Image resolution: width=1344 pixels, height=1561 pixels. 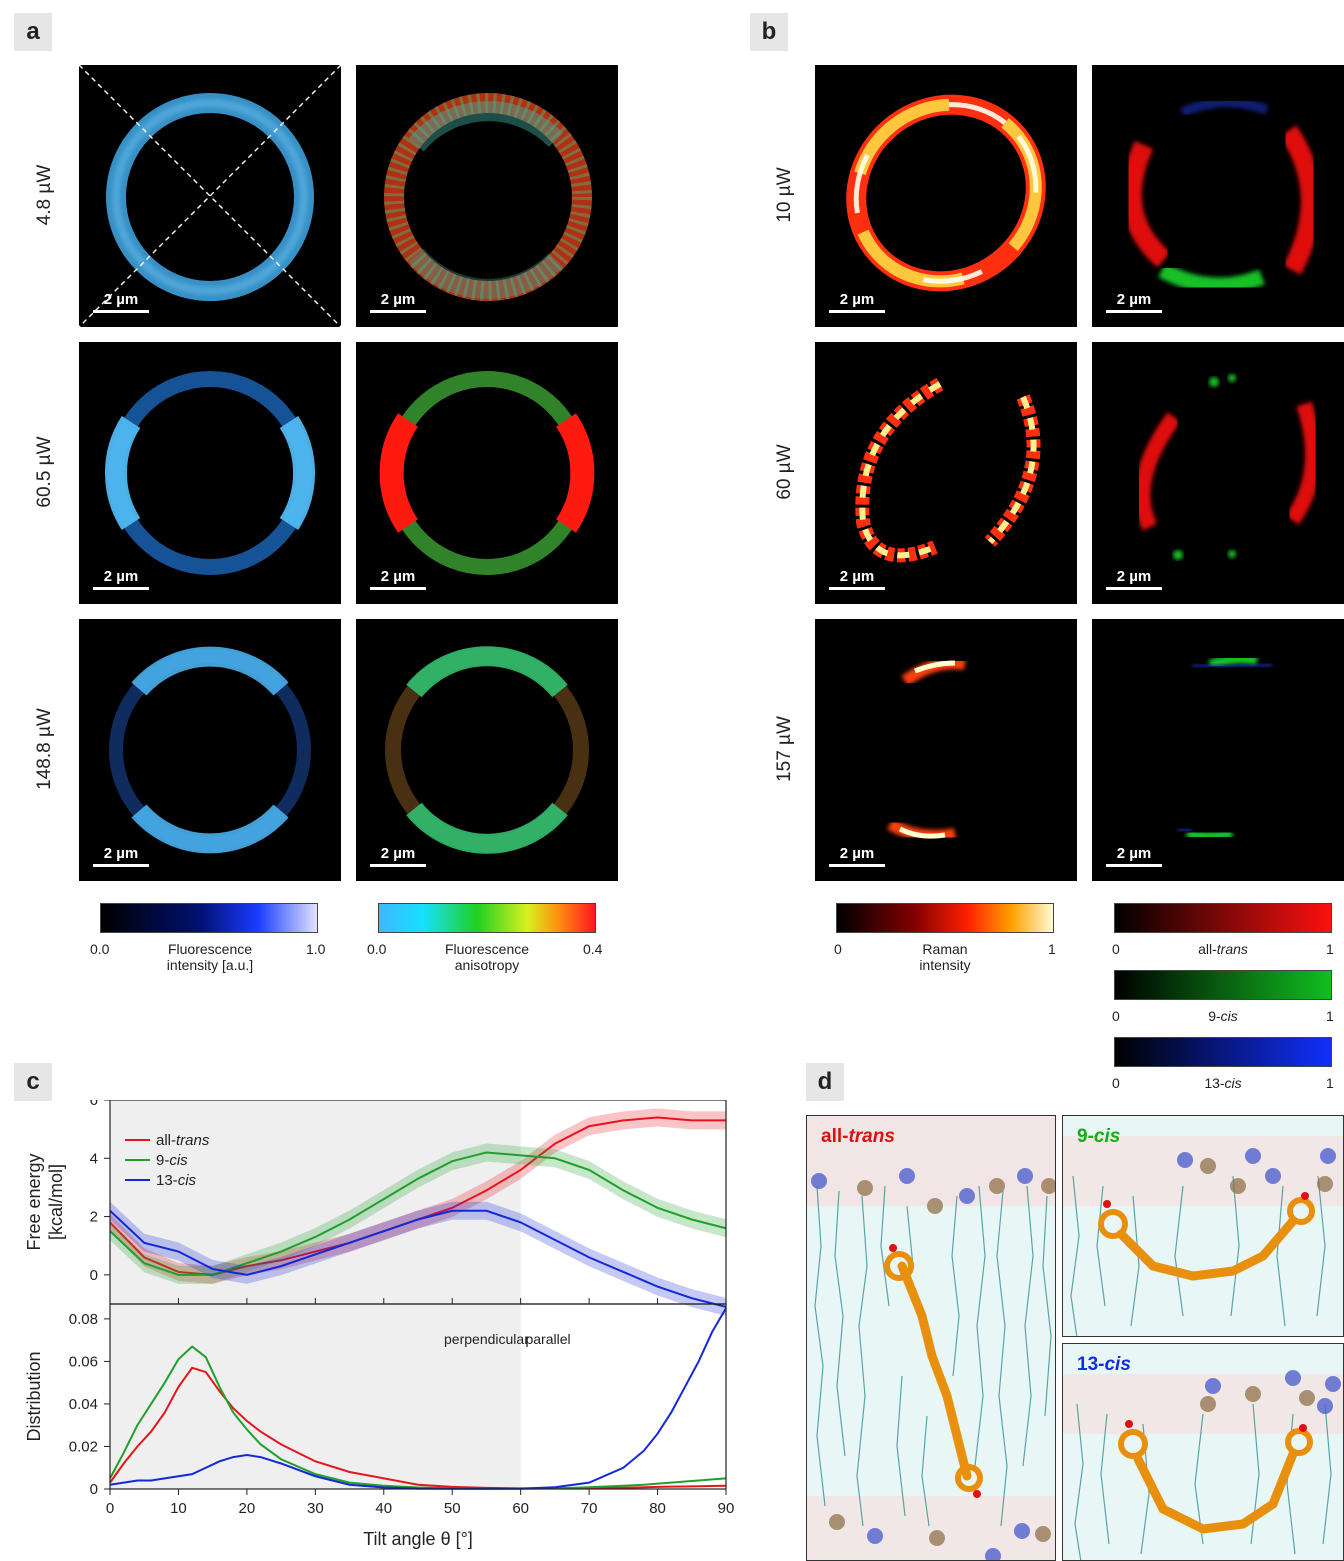 What do you see at coordinates (94, 1104) in the screenshot?
I see `y-tick-label: 6` at bounding box center [94, 1104].